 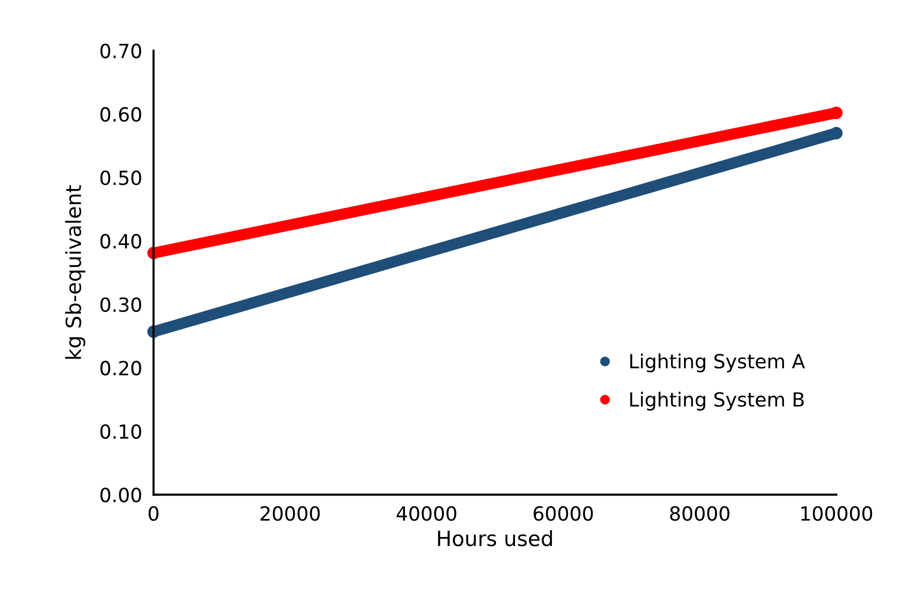 What do you see at coordinates (121, 368) in the screenshot?
I see `y-tick-label: 0.20` at bounding box center [121, 368].